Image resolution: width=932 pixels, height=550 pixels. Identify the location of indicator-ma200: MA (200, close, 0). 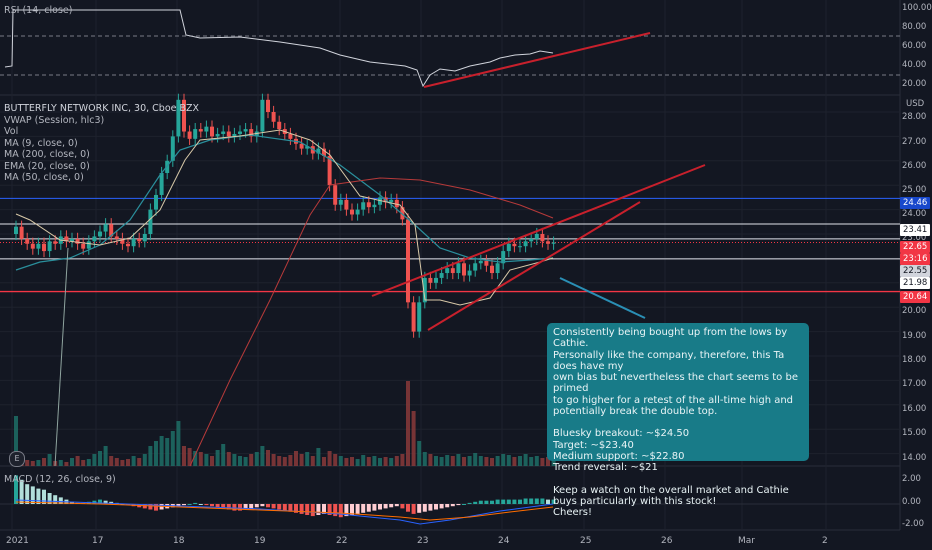
(47, 154).